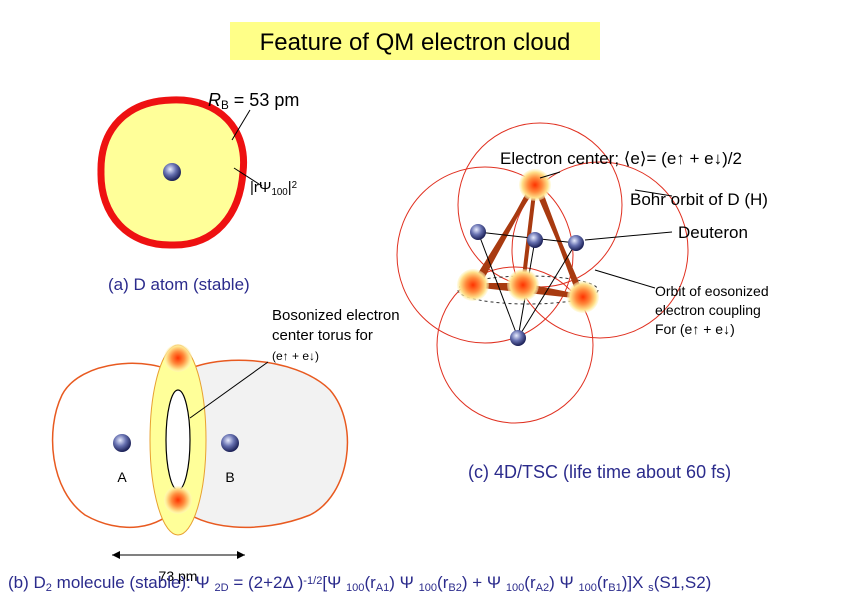  I want to click on torus-label: Bosonized electron, so click(336, 315).